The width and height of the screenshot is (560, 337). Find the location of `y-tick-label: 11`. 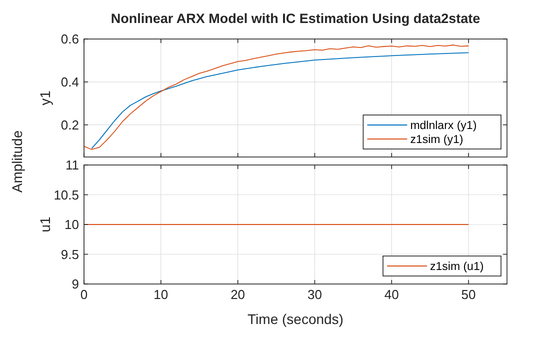

y-tick-label: 11 is located at coordinates (72, 165).